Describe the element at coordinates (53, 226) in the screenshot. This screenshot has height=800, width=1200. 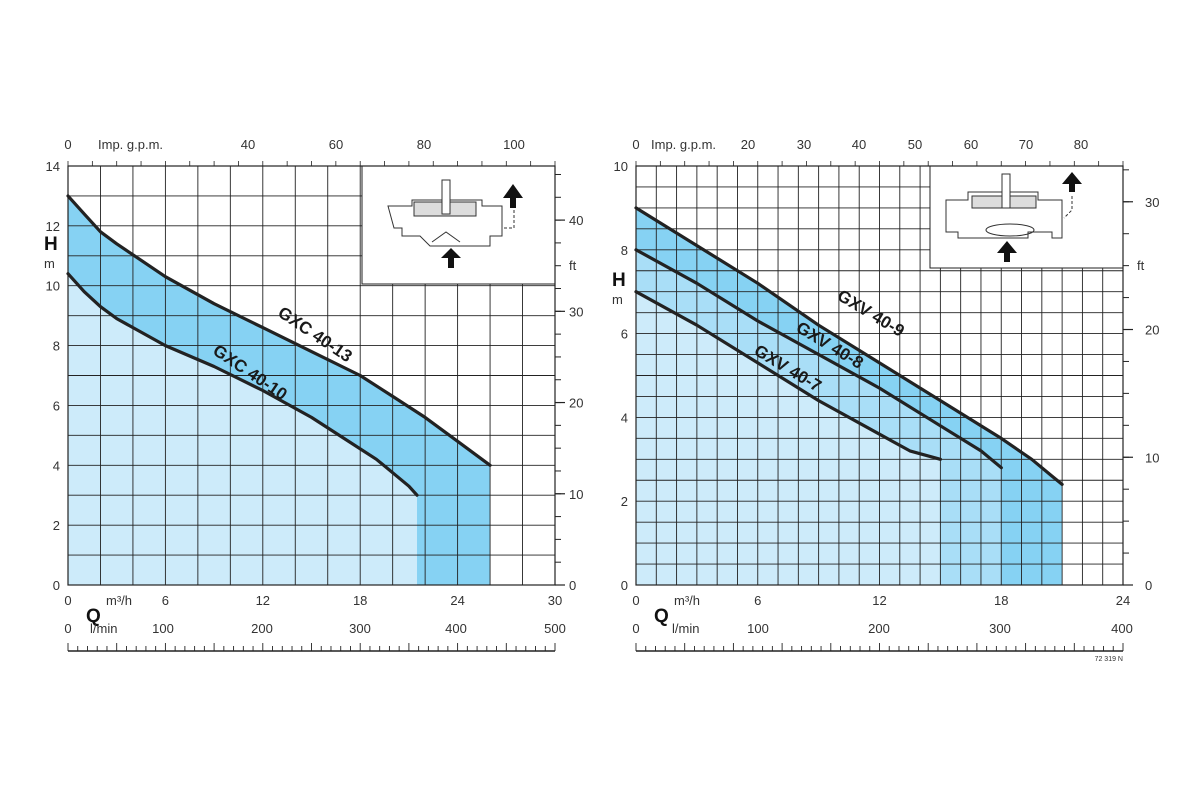
I see `y-tick-label: 12` at that location.